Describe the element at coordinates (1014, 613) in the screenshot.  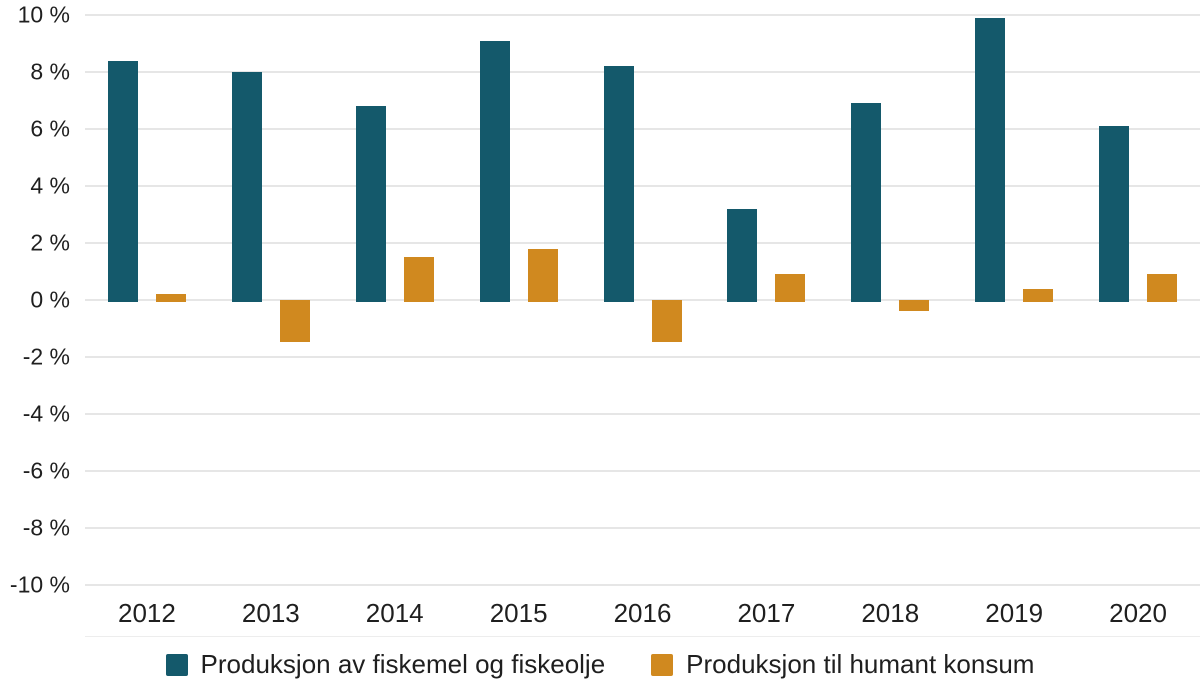
I see `x-tick-label-2019: 2019` at that location.